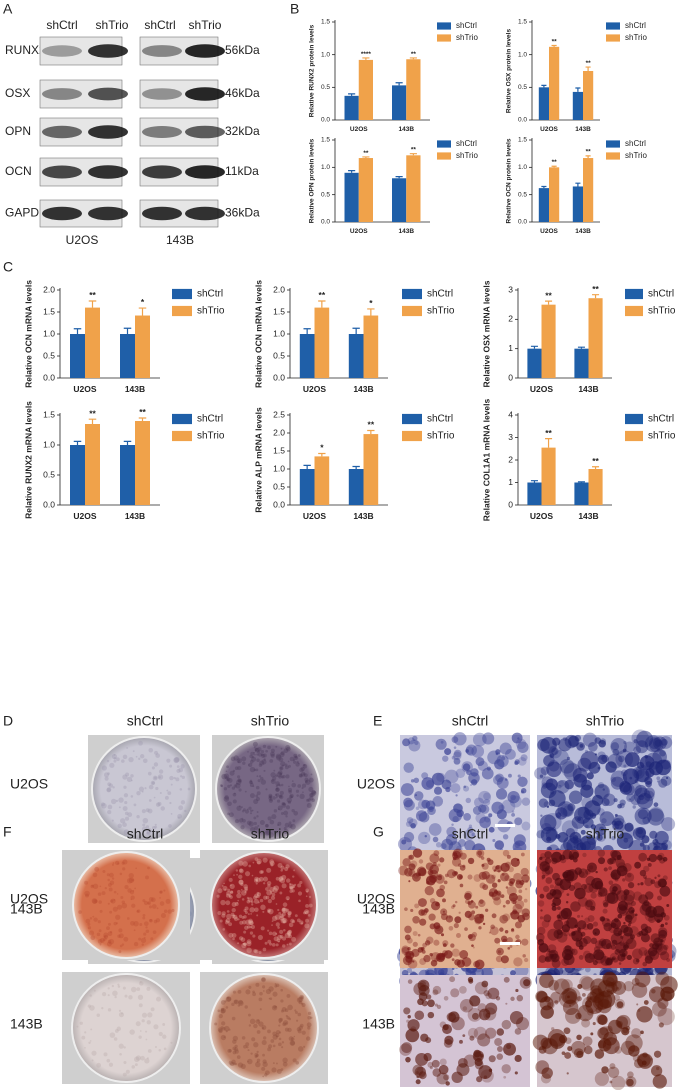  What do you see at coordinates (376, 899) in the screenshot?
I see `row-label: U2OS` at bounding box center [376, 899].